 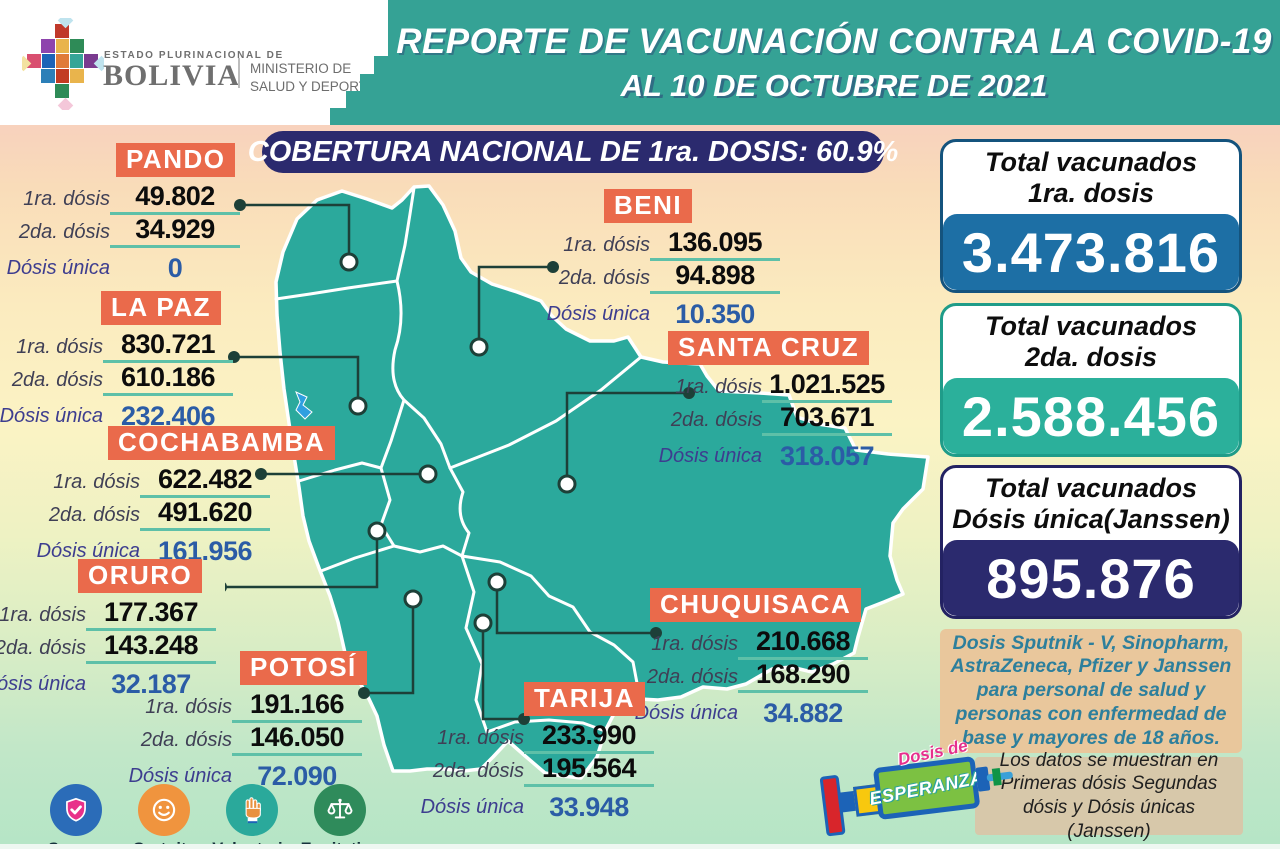 I want to click on single-dose-value: 72.090, so click(x=297, y=776).